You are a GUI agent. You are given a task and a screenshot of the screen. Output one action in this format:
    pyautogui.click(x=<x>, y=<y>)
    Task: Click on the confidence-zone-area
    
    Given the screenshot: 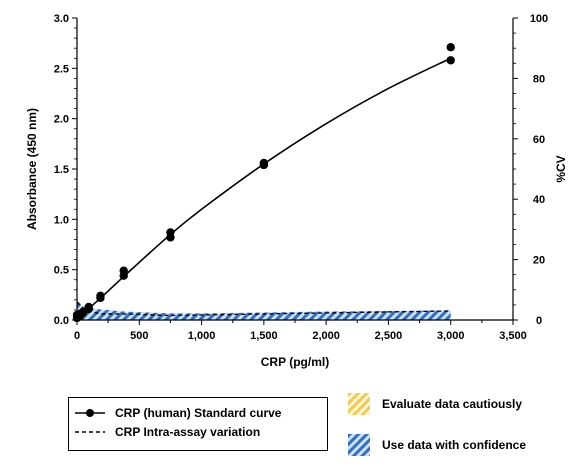 What is the action you would take?
    pyautogui.click(x=264, y=310)
    